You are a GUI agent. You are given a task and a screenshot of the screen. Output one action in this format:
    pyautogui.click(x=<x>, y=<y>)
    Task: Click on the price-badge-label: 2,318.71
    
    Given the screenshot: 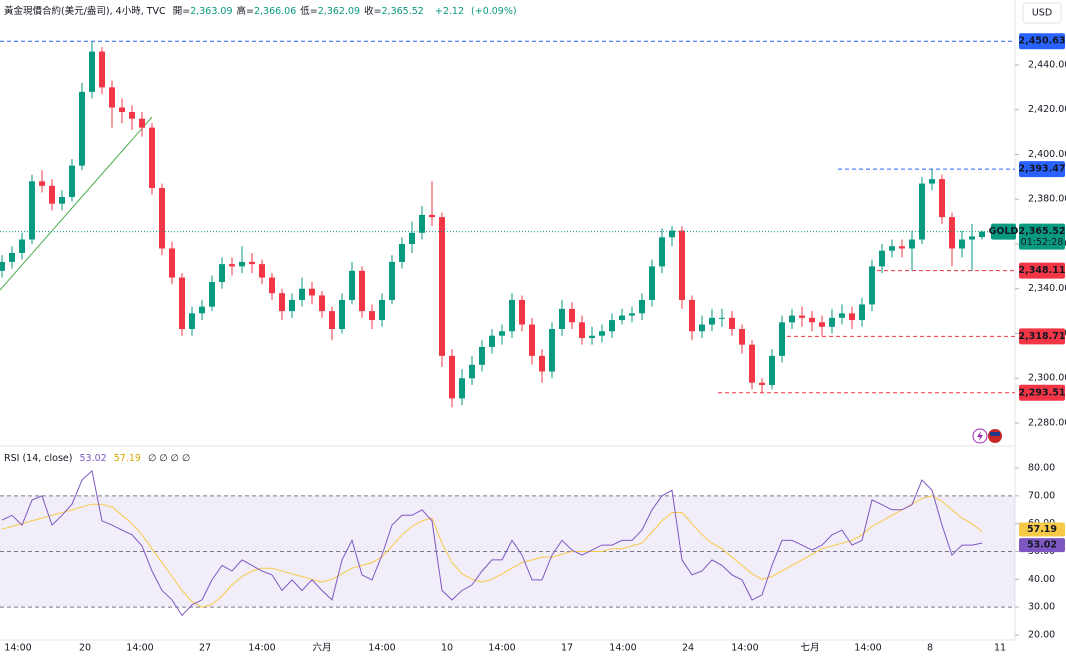 What is the action you would take?
    pyautogui.click(x=1042, y=336)
    